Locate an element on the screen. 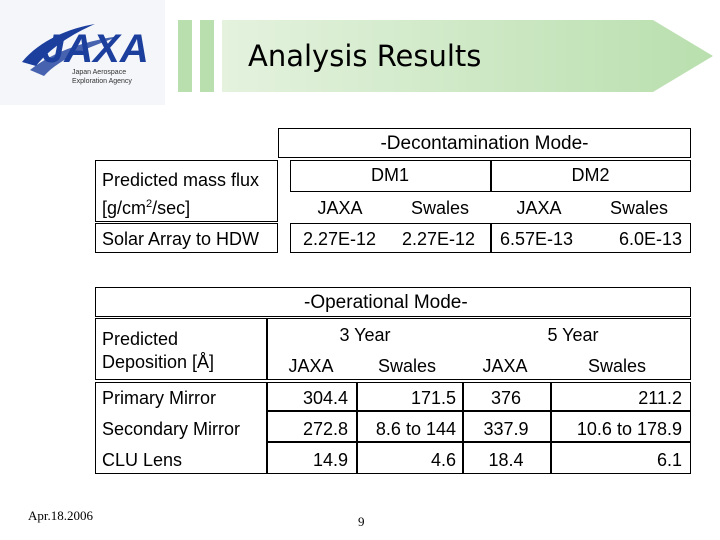 The width and height of the screenshot is (720, 540). decon-col-swales-1: Swales is located at coordinates (440, 208).